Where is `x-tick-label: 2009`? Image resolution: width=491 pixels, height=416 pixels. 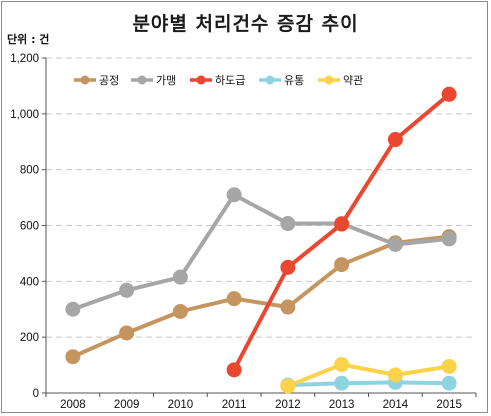 x-tick-label: 2009 is located at coordinates (127, 405).